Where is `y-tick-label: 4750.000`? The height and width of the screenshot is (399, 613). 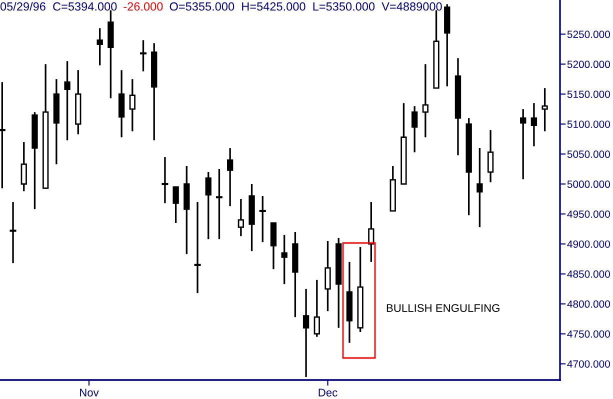
y-tick-label: 4750.000 is located at coordinates (588, 334).